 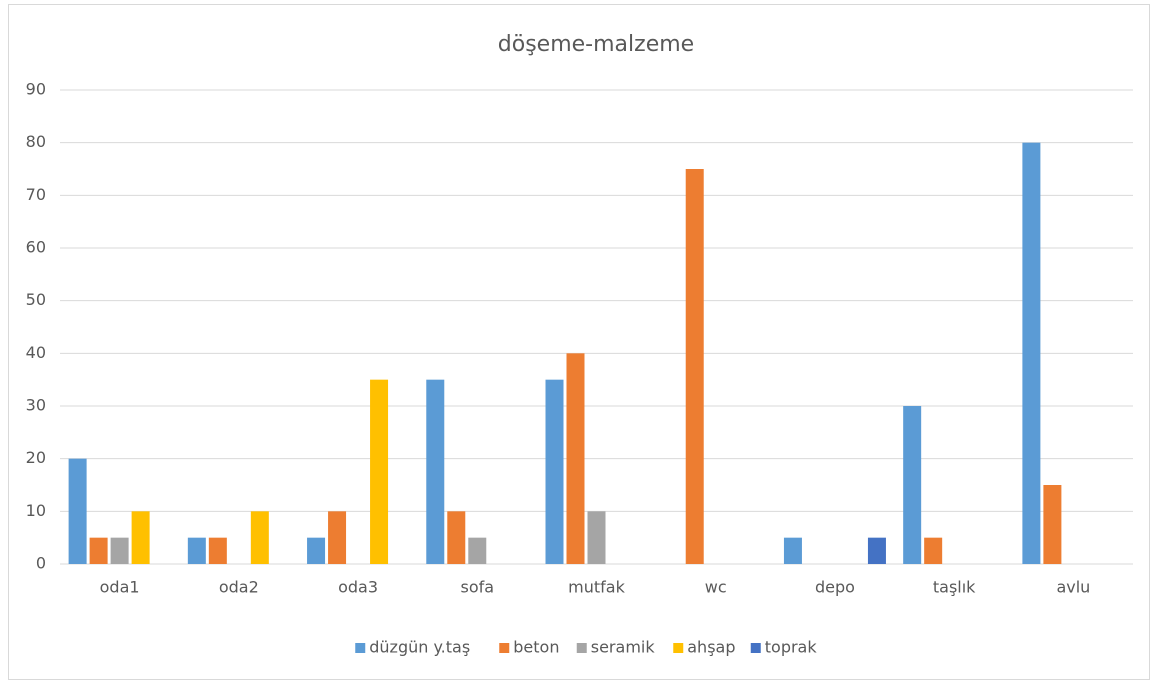 I want to click on x-tick-label: oda2, so click(x=239, y=587).